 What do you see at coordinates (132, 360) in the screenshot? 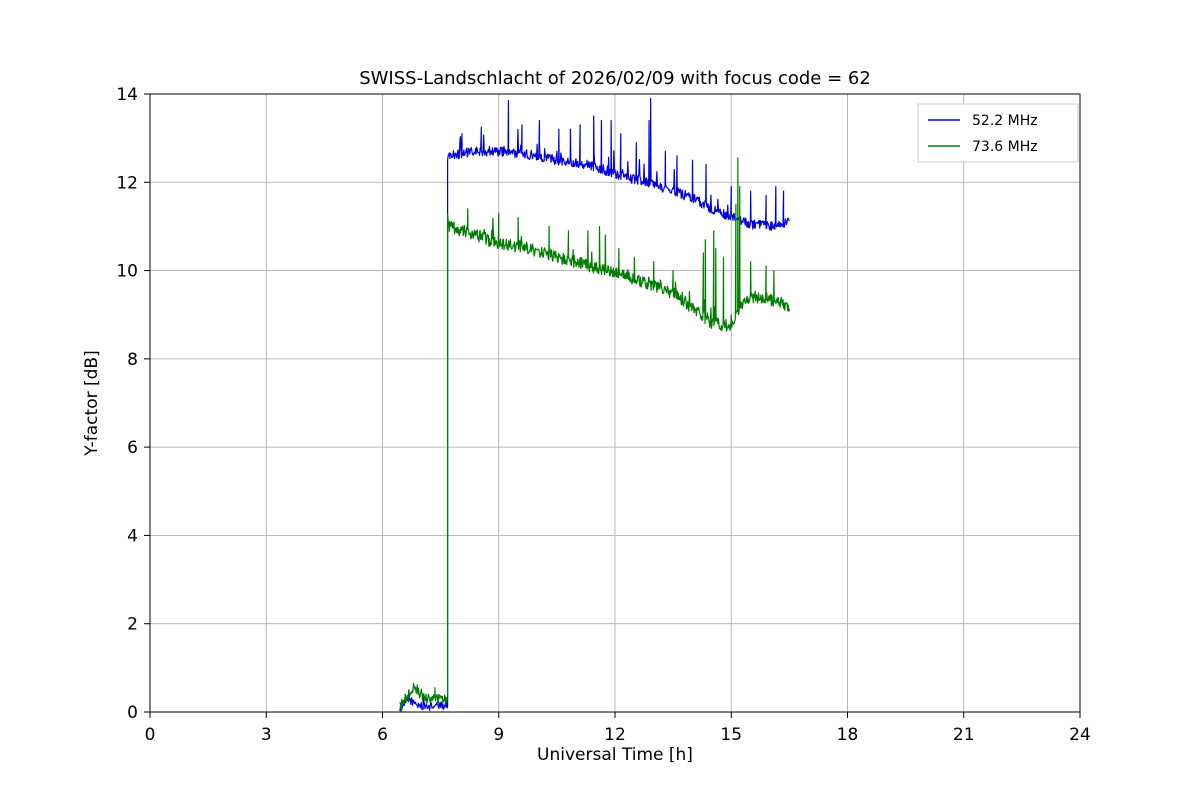
I see `y-tick-label: 8` at bounding box center [132, 360].